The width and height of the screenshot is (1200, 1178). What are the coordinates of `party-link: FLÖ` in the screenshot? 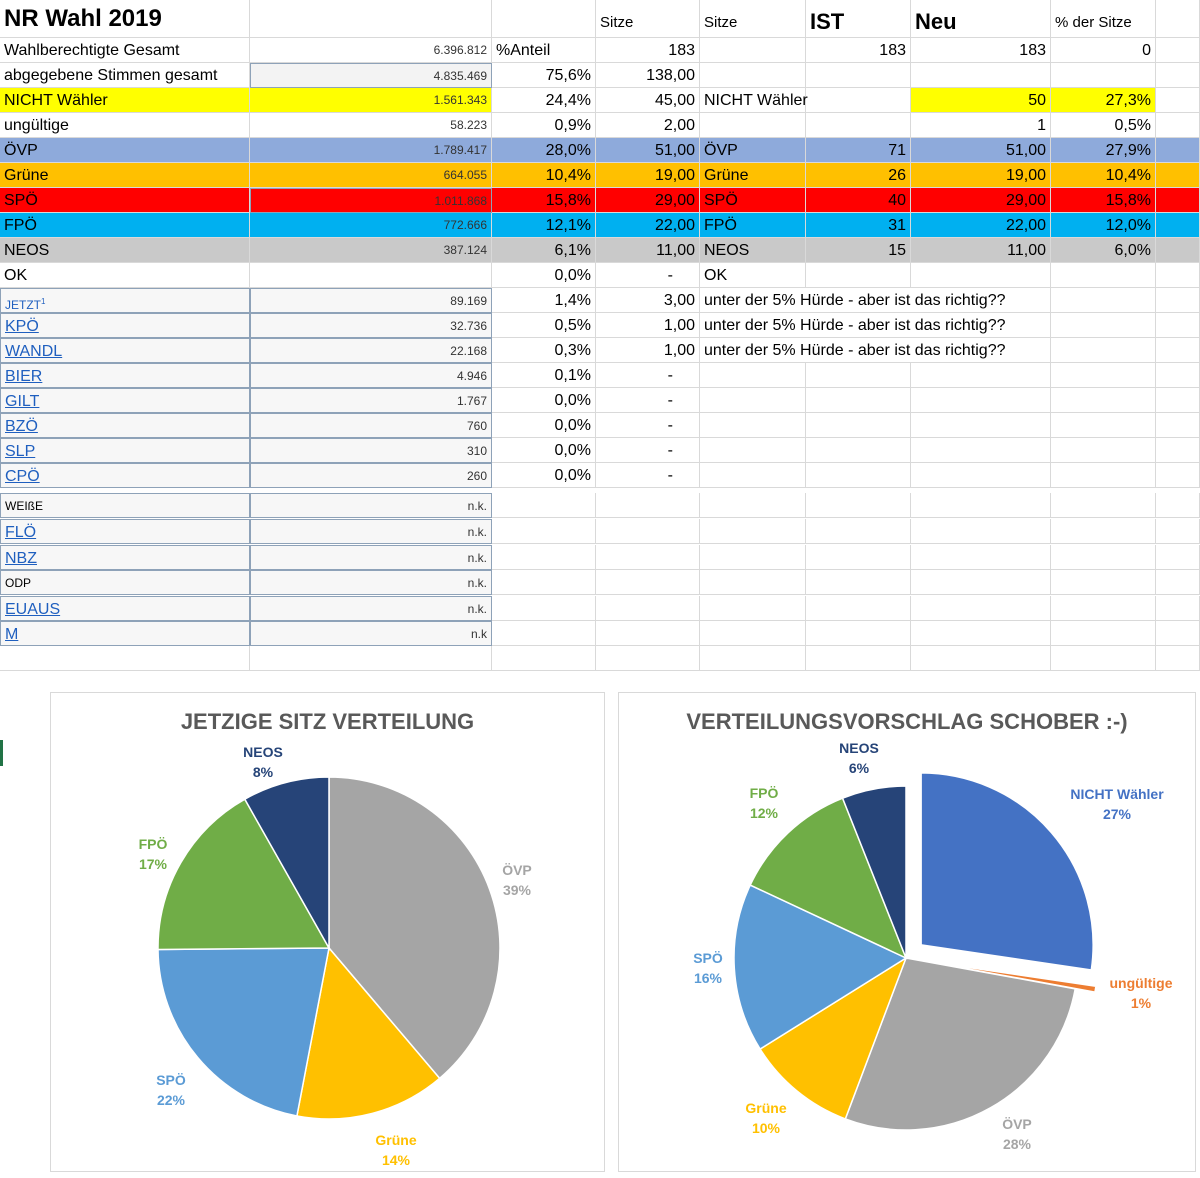 It's located at (21, 532).